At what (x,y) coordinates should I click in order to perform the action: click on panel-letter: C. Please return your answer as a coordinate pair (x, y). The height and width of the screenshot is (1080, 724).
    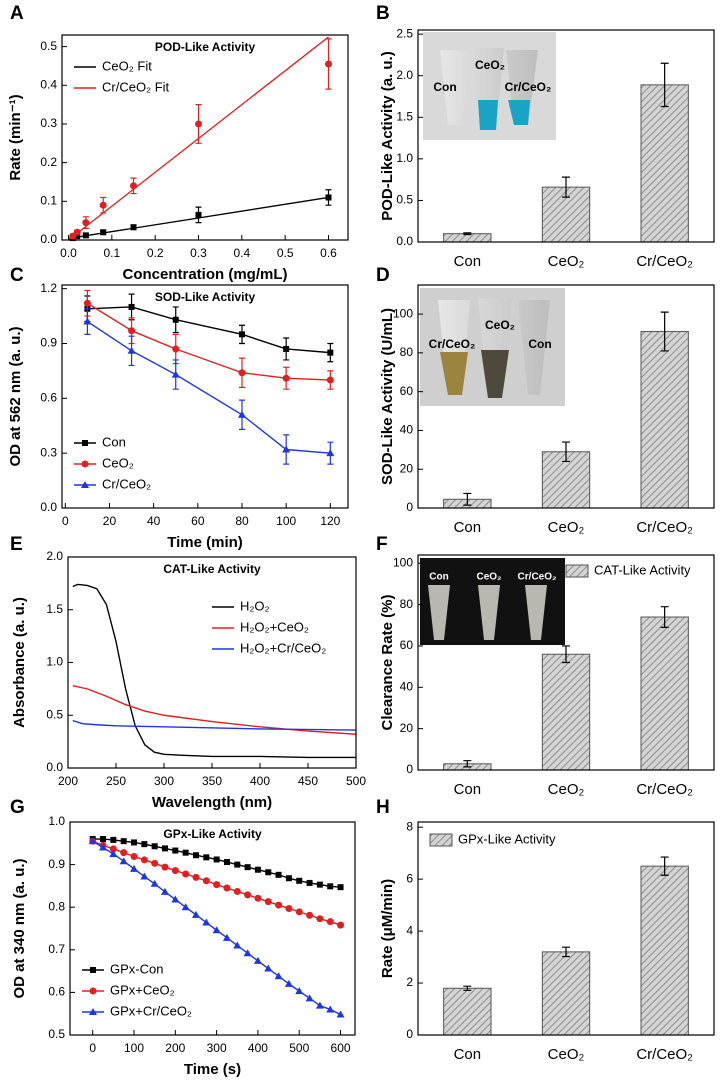
    Looking at the image, I should click on (17, 275).